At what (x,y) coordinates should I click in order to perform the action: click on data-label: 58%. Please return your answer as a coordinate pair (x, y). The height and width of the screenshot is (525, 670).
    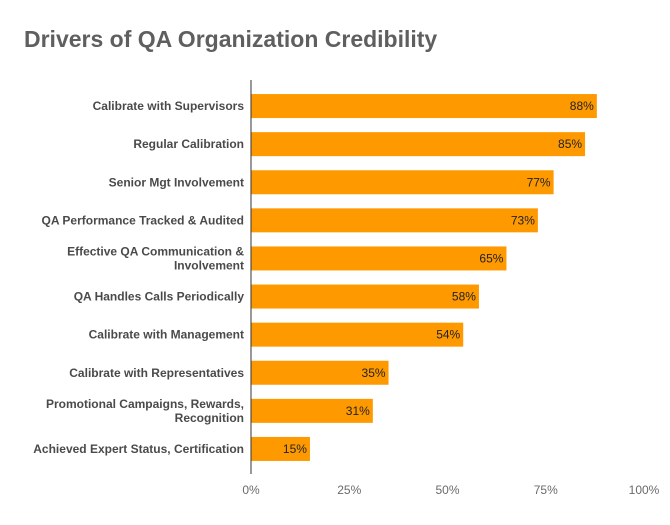
    Looking at the image, I should click on (464, 297).